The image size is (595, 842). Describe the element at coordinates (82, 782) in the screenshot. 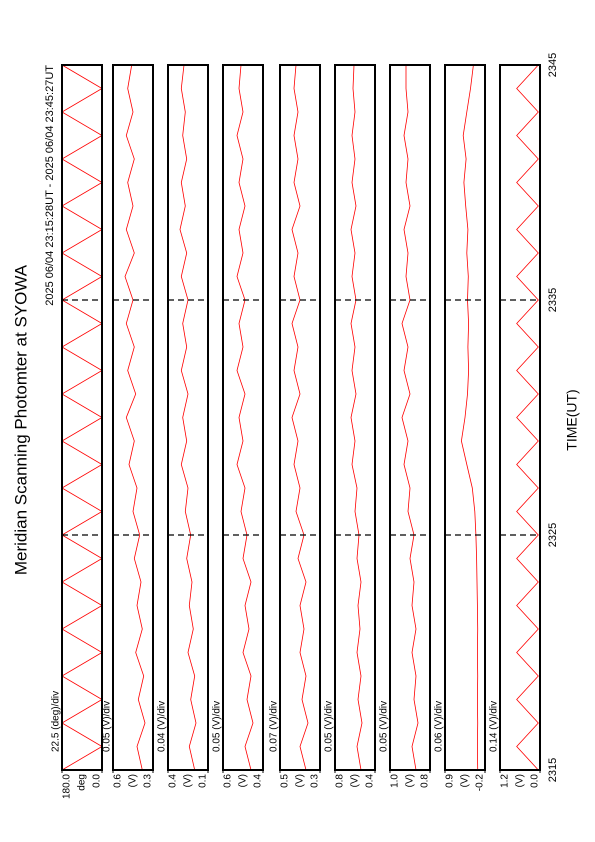

I see `y-axis-label: deg` at that location.